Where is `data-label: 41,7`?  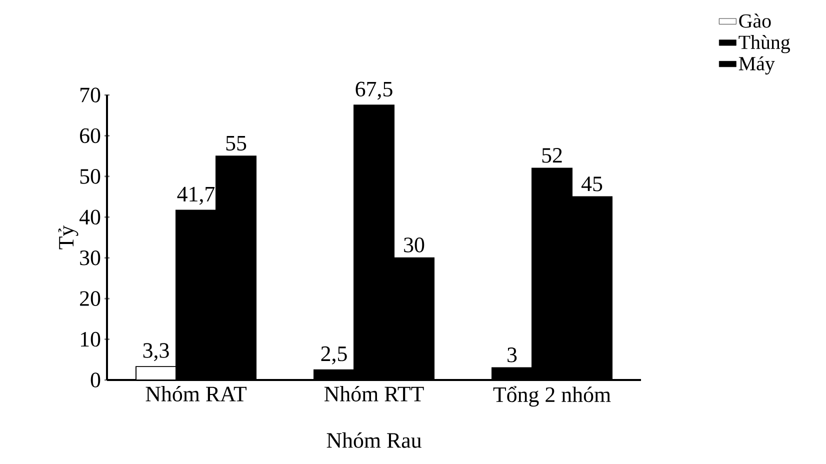 data-label: 41,7 is located at coordinates (196, 195).